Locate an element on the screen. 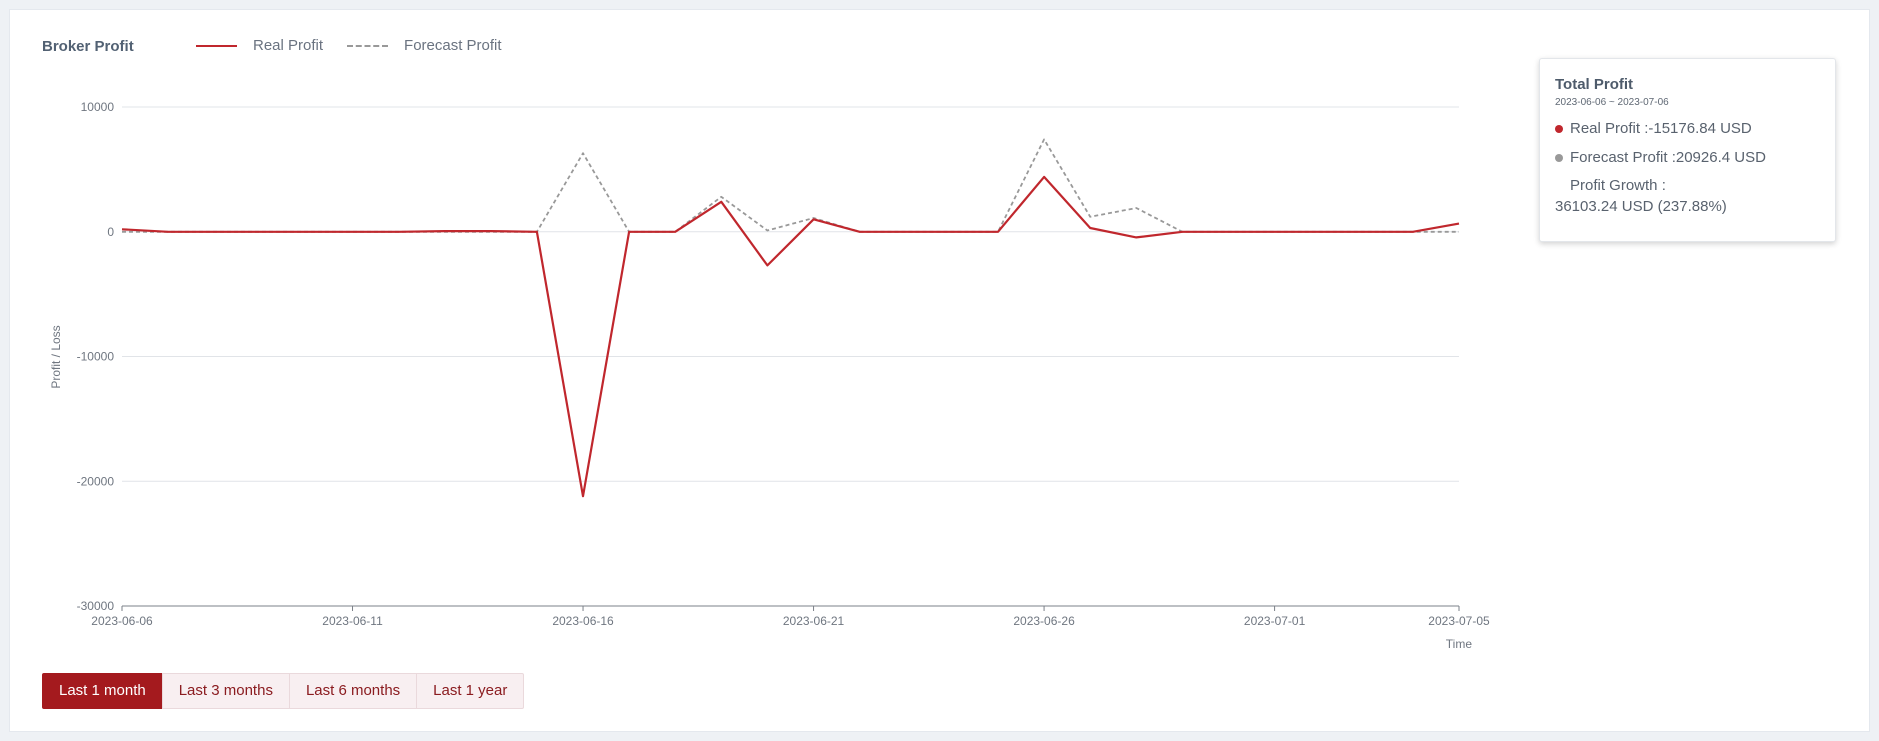 Image resolution: width=1879 pixels, height=741 pixels. y-axis-label: Profit / Loss is located at coordinates (56, 356).